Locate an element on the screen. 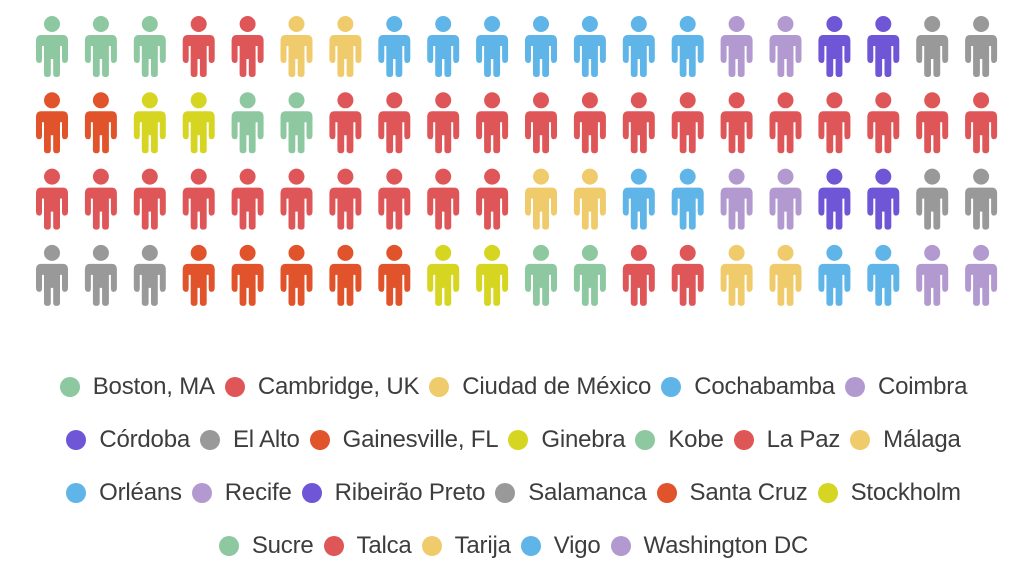  legend-item: Tarija is located at coordinates (466, 545).